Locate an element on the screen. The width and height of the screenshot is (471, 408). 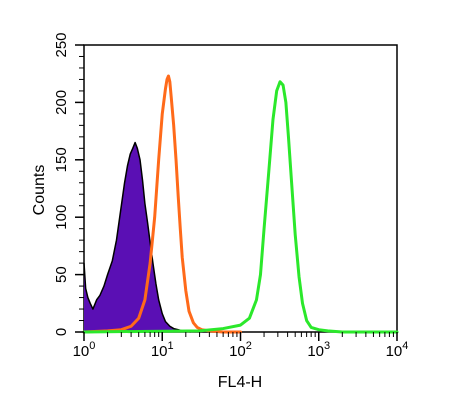
y-axis-ticks: 0 50 100 150 200 250 is located at coordinates (68, 184).